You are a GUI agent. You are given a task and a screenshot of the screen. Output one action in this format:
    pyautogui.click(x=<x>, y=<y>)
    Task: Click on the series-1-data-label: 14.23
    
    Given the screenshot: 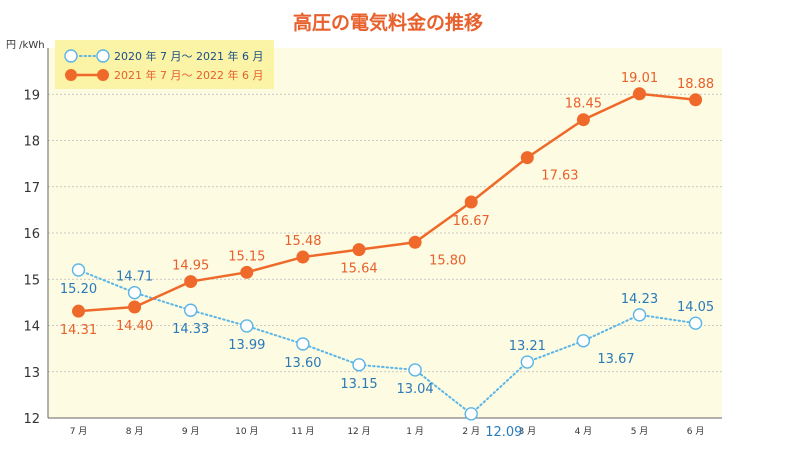 What is the action you would take?
    pyautogui.click(x=639, y=299)
    